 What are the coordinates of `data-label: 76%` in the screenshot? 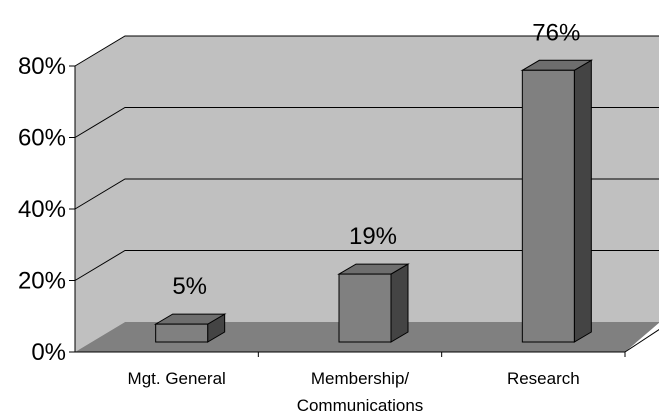 It's located at (556, 32).